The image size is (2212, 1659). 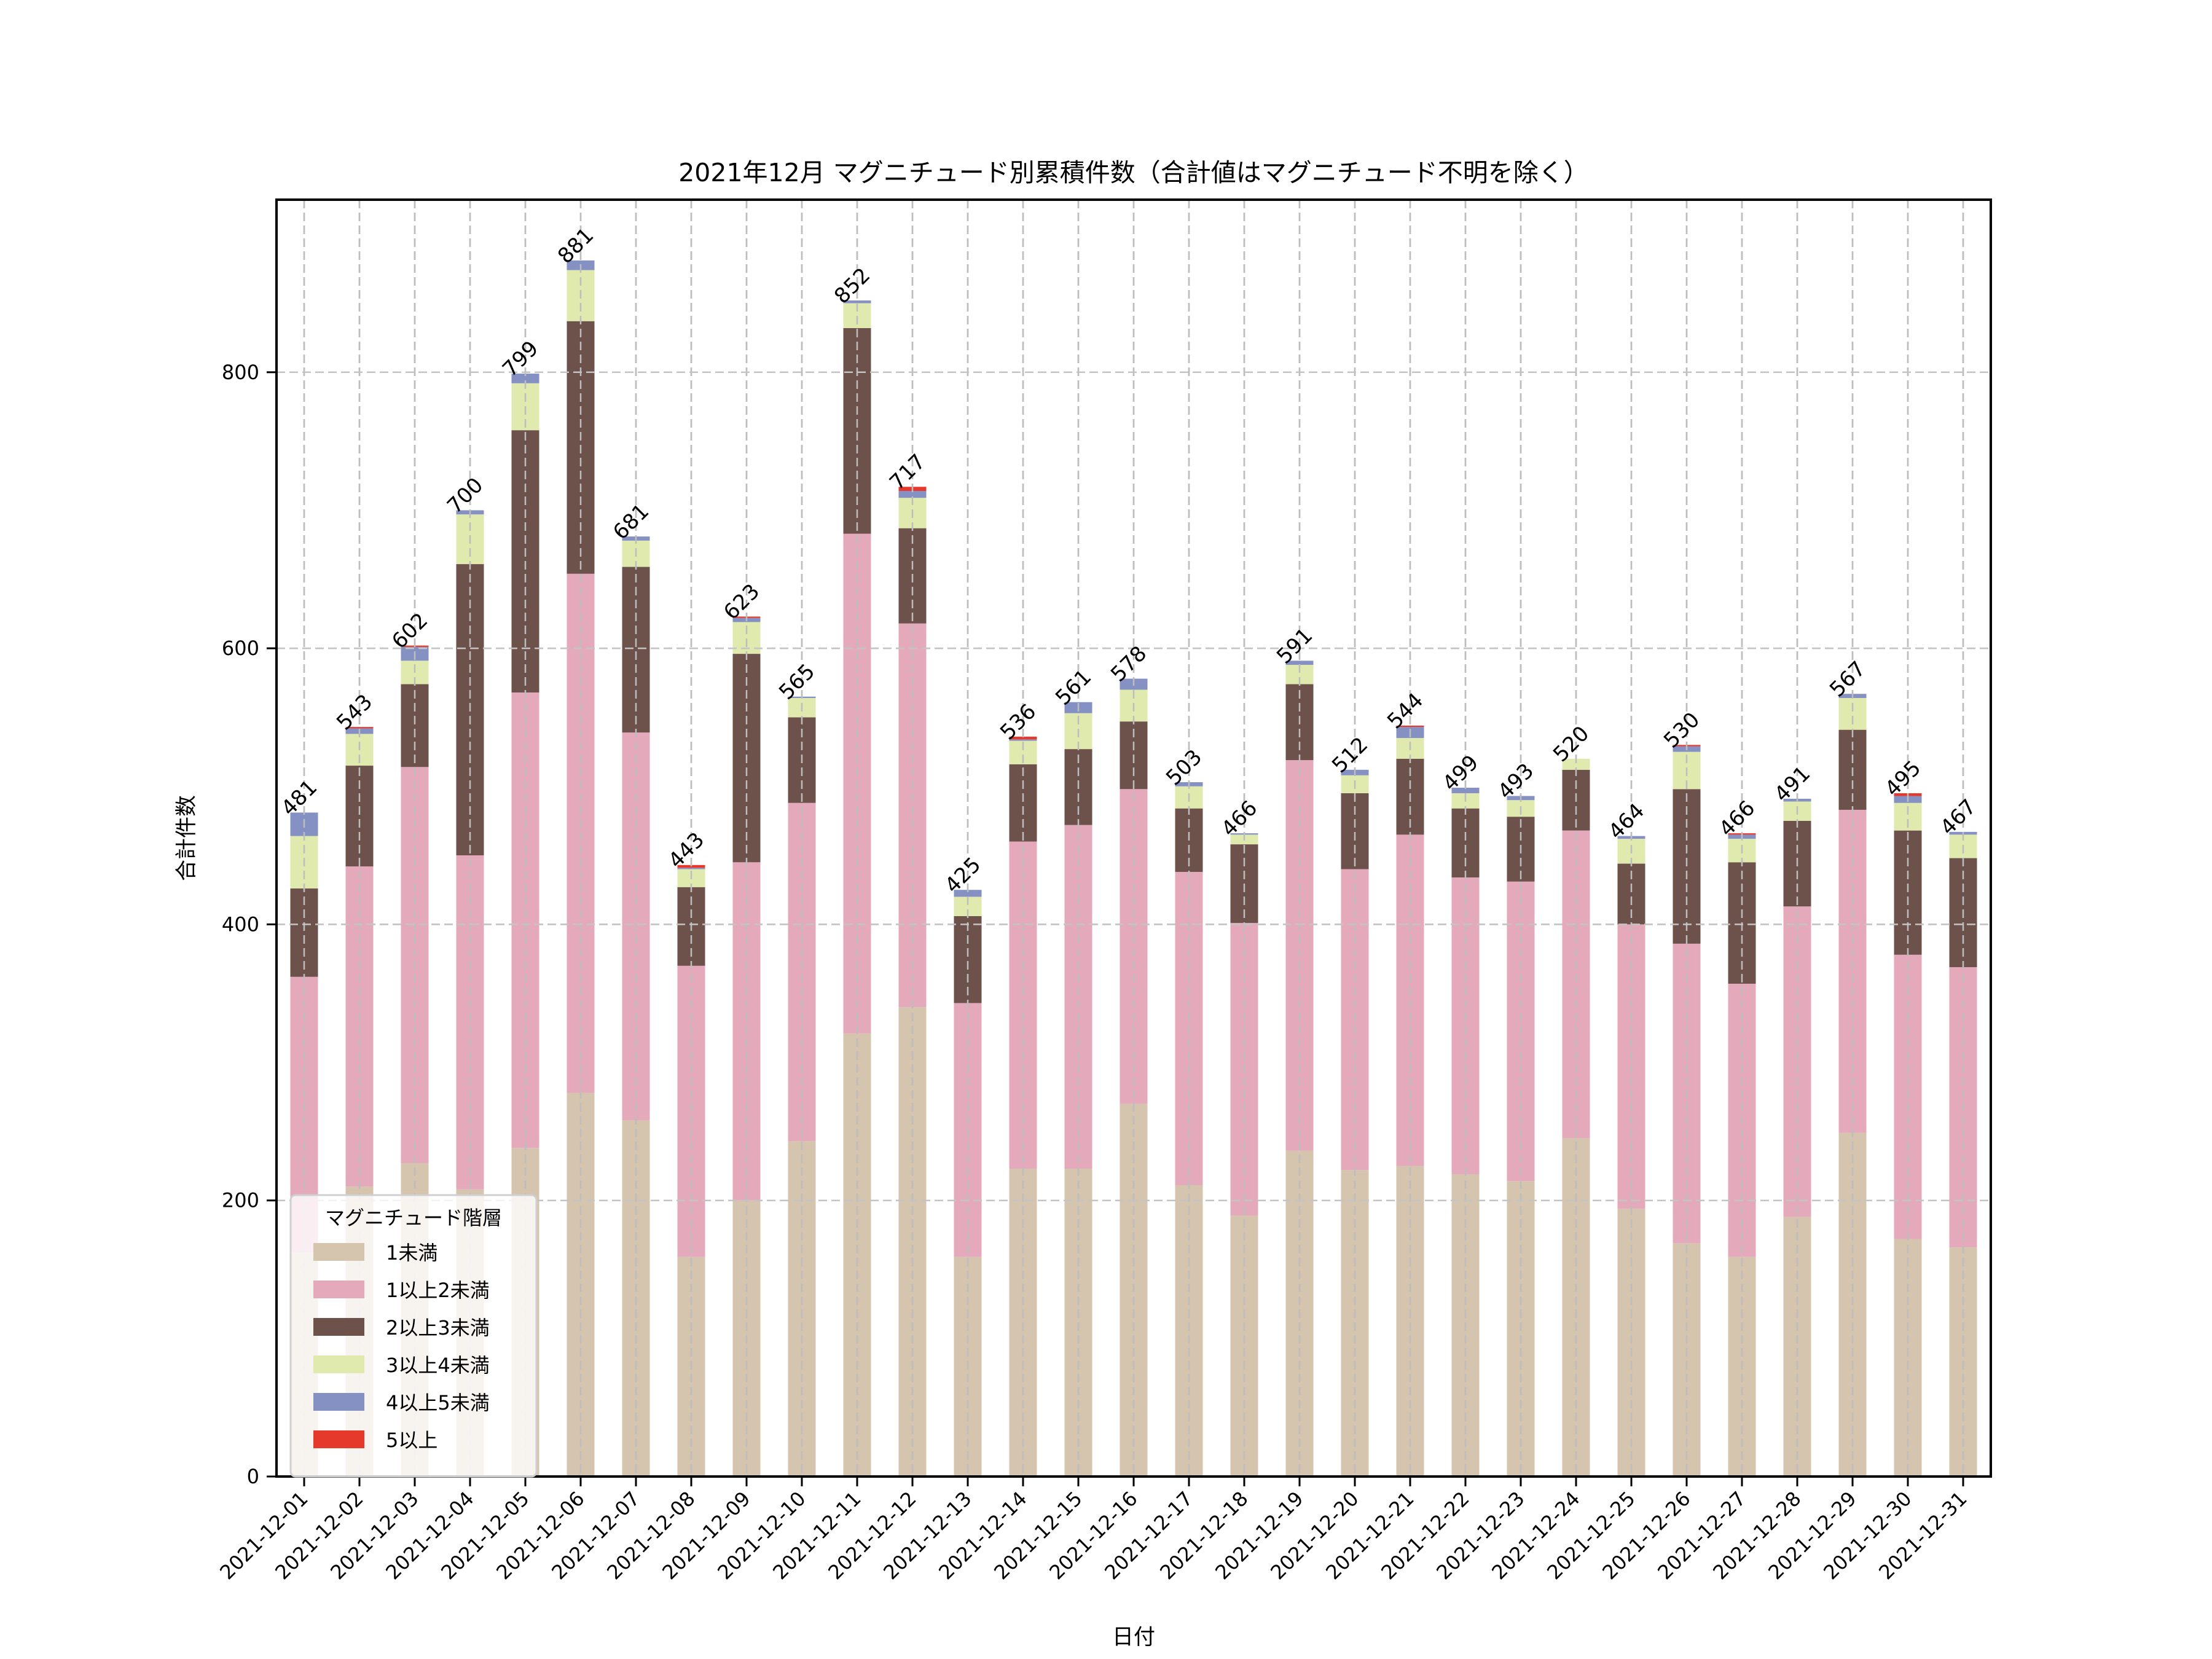 What do you see at coordinates (438, 1365) in the screenshot?
I see `legend-label: 3以上4未満` at bounding box center [438, 1365].